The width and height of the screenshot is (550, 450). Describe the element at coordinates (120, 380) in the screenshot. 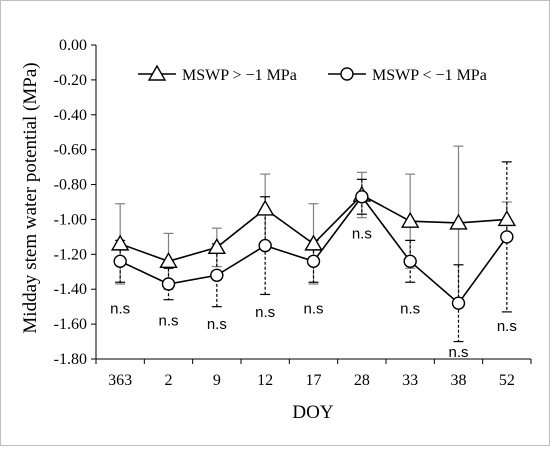

I see `x-tick-label: 363` at that location.